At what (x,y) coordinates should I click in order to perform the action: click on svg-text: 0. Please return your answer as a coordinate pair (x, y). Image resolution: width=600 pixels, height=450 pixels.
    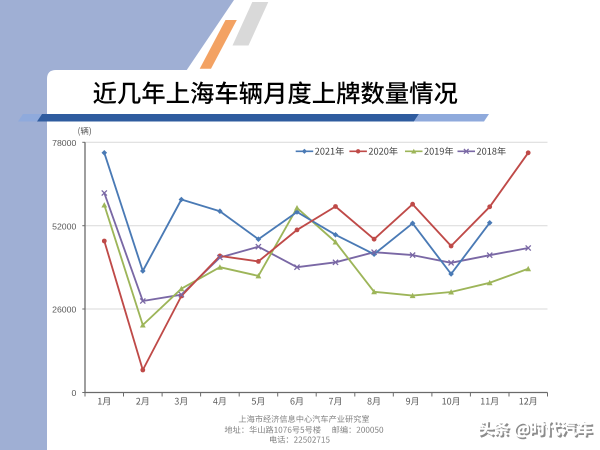
    Looking at the image, I should click on (73, 393).